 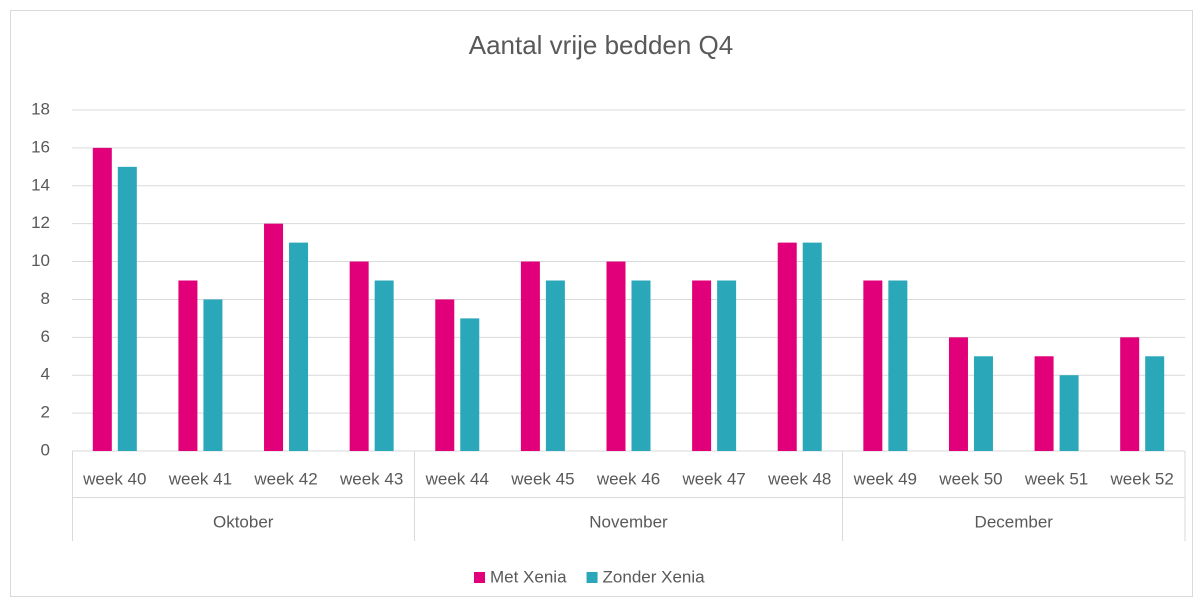 I want to click on y-tick-label: 14, so click(x=40, y=184).